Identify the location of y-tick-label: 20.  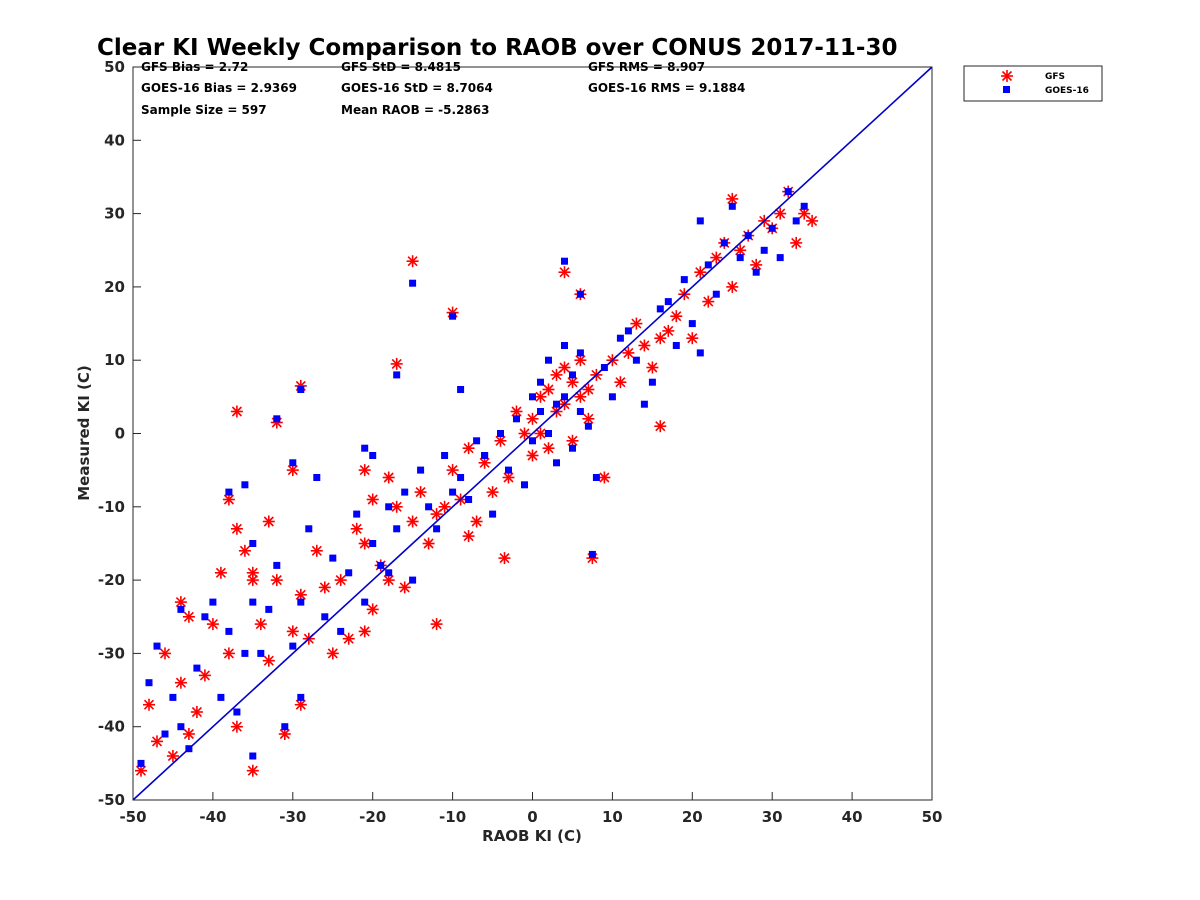
(114, 287).